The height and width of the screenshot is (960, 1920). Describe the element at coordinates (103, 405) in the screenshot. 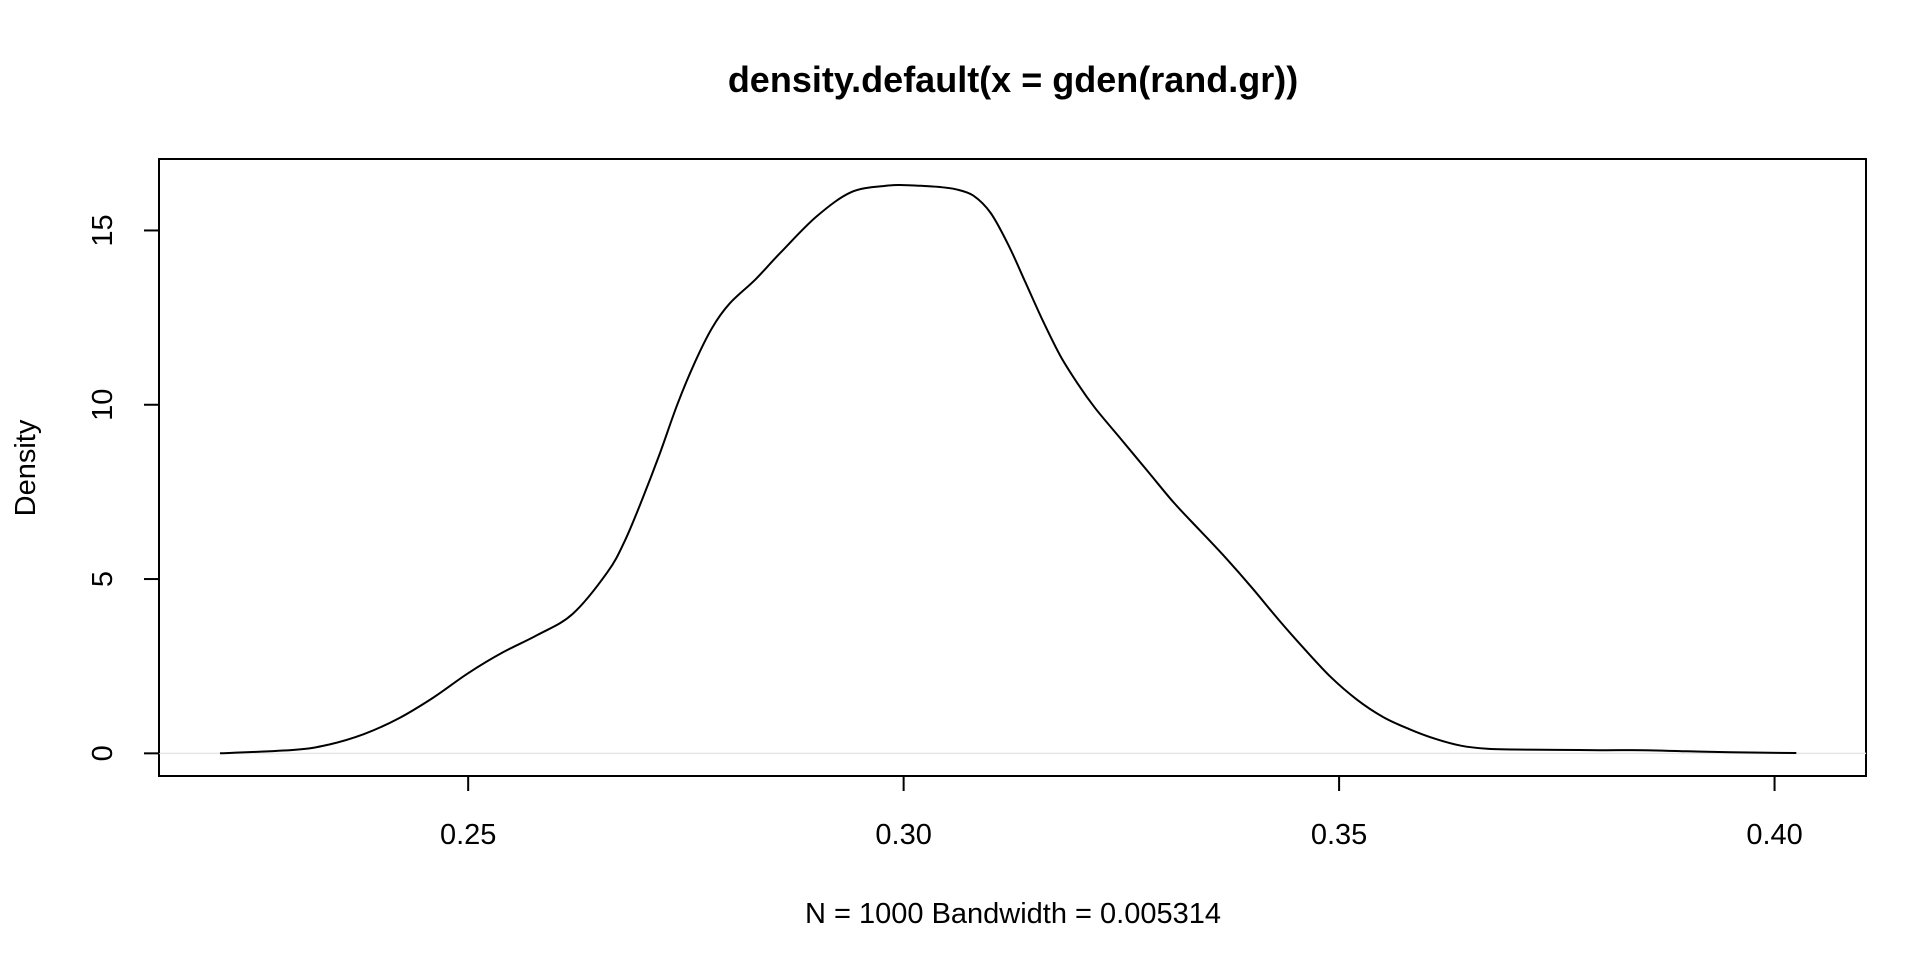

I see `y-tick-label: 10` at that location.